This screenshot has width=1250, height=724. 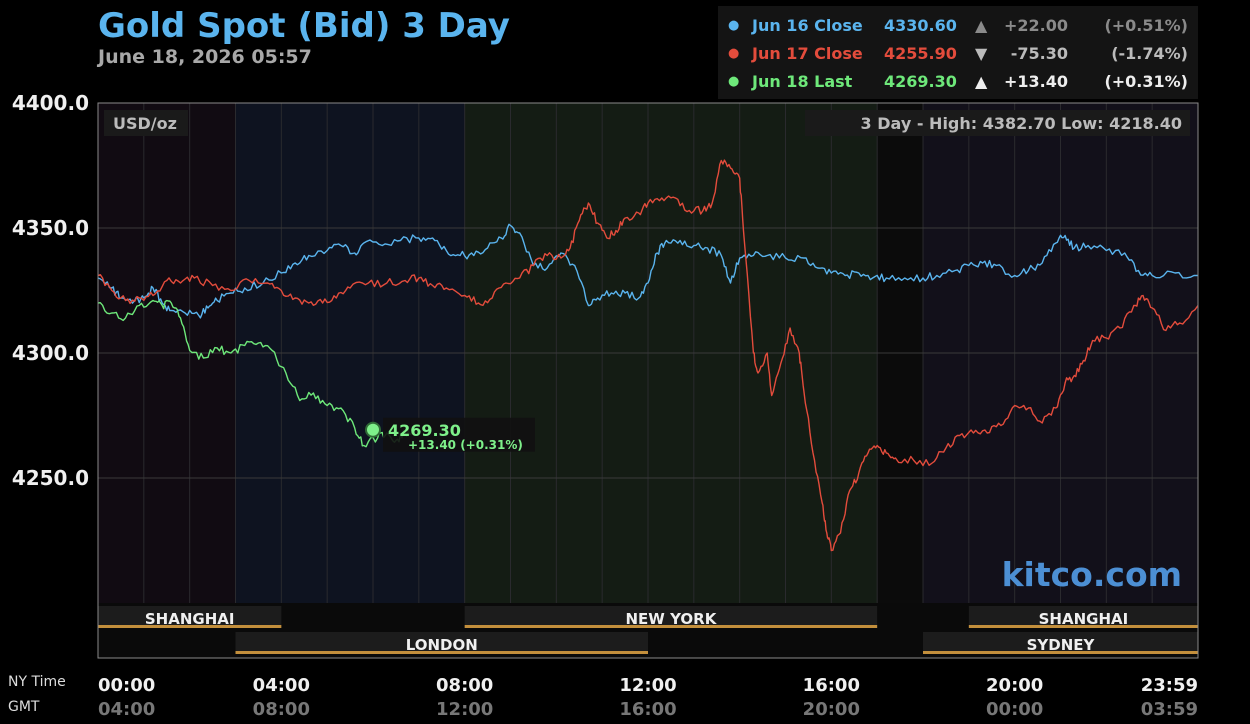 I want to click on session-label: LONDON, so click(x=442, y=645).